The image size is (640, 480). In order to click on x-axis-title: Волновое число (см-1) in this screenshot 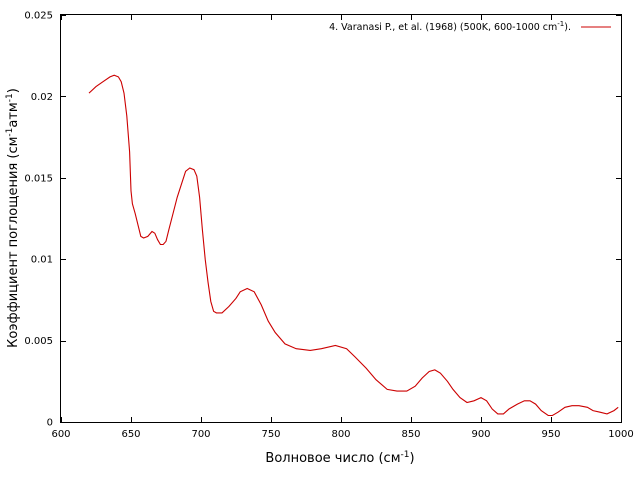, I will do `click(339, 458)`.